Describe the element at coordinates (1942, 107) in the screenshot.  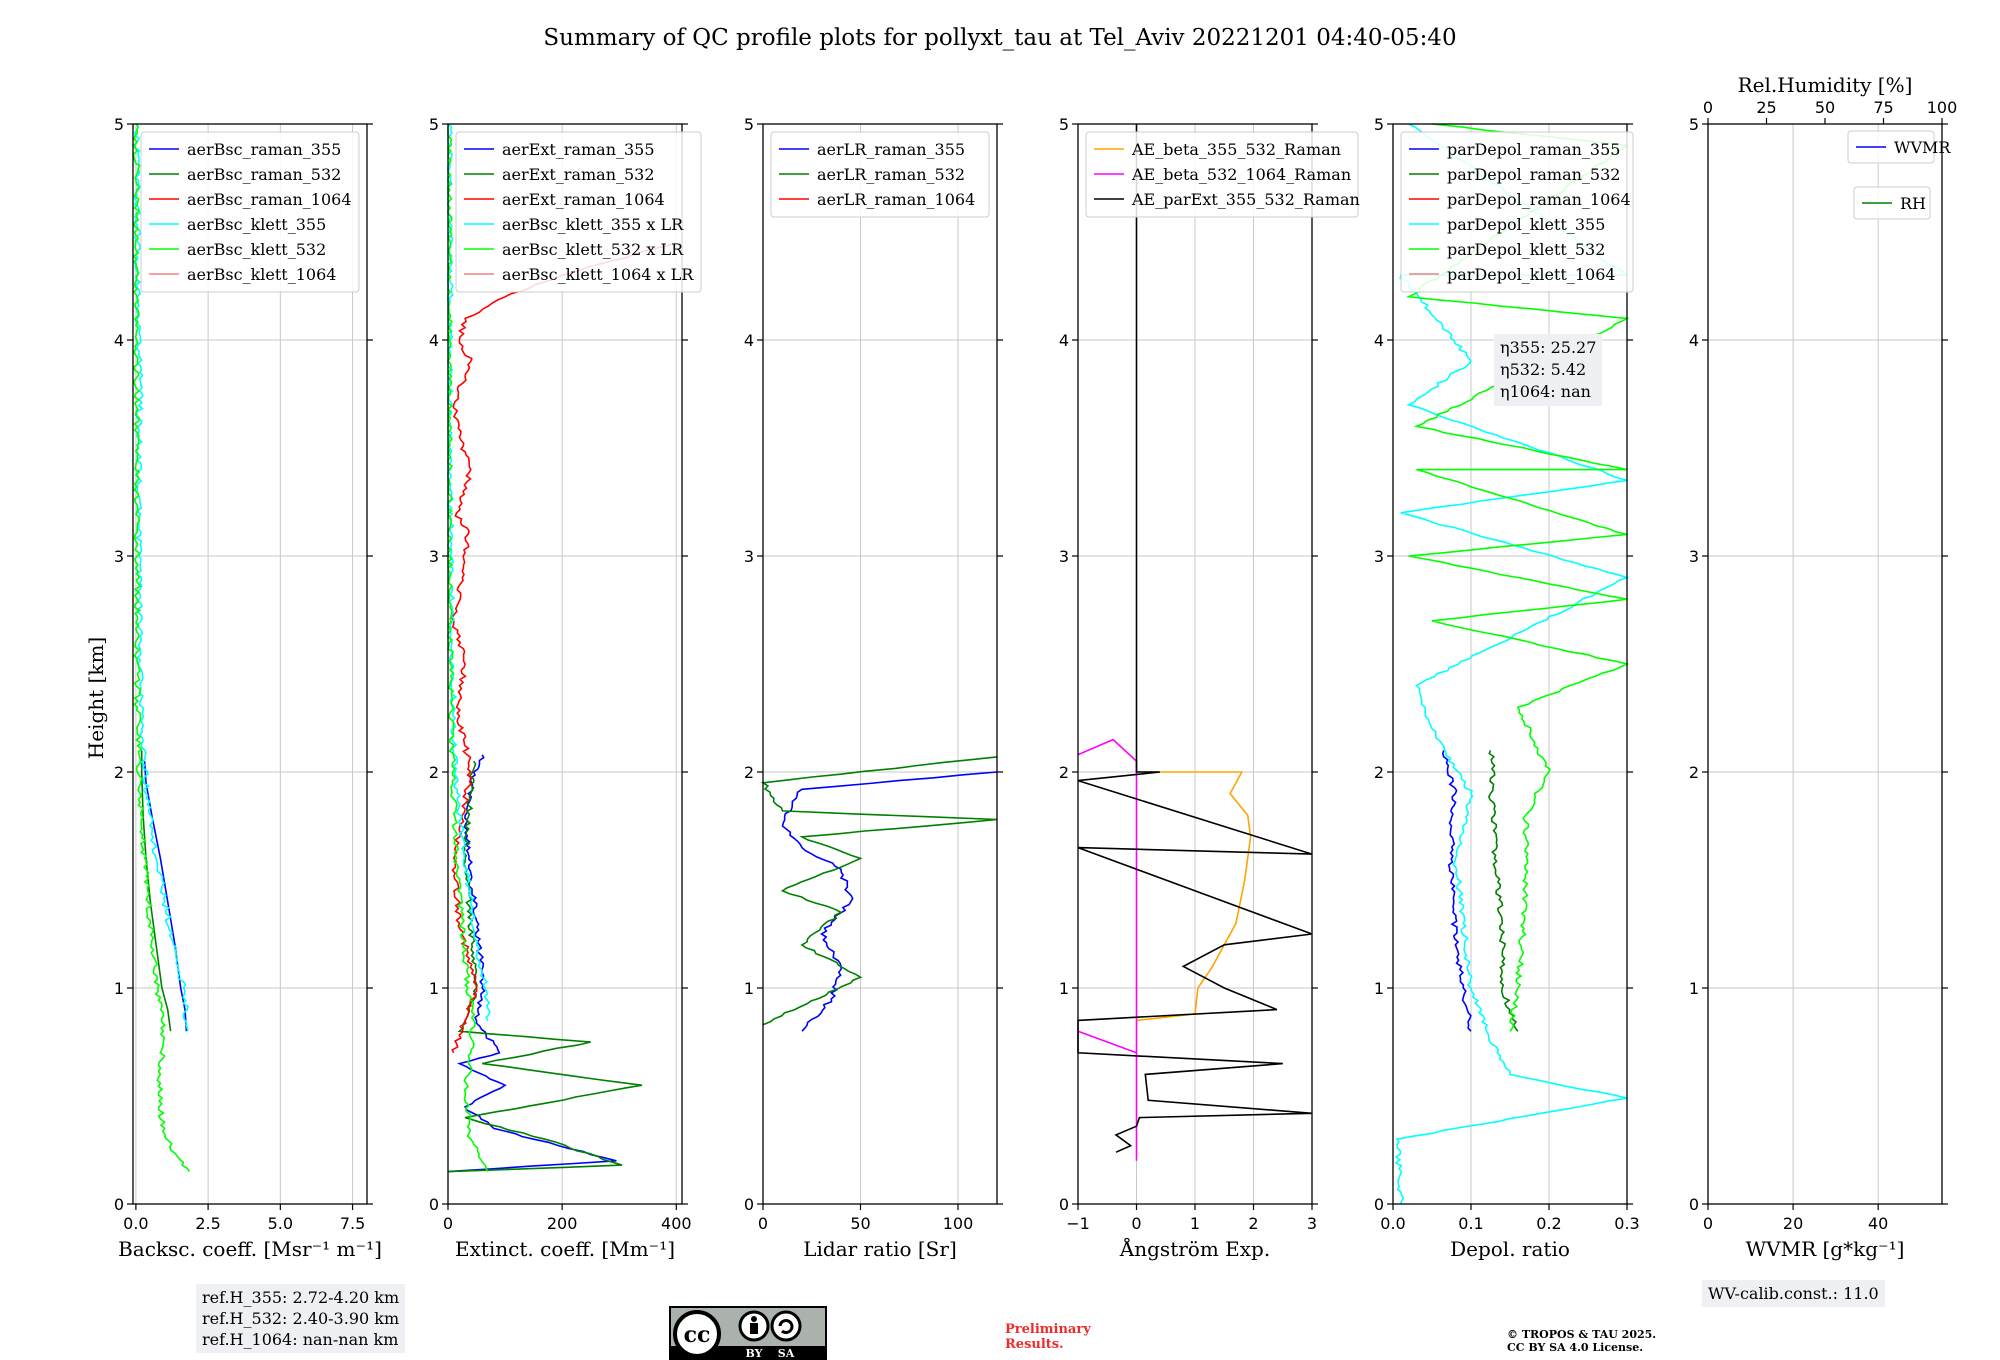
I see `top-x-tick-label: 100` at that location.